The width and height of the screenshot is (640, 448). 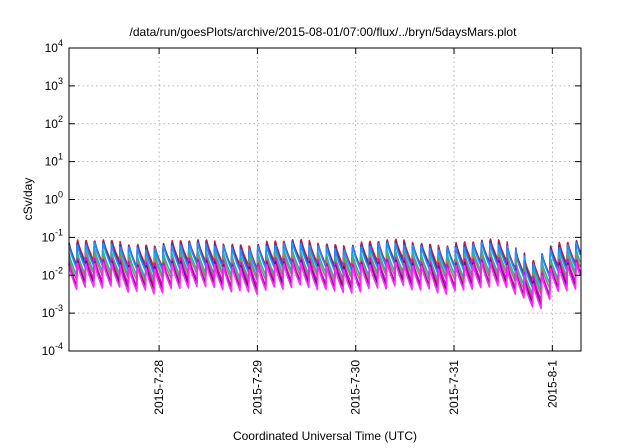 I want to click on y-tick-label: 10⁰, so click(x=54, y=198).